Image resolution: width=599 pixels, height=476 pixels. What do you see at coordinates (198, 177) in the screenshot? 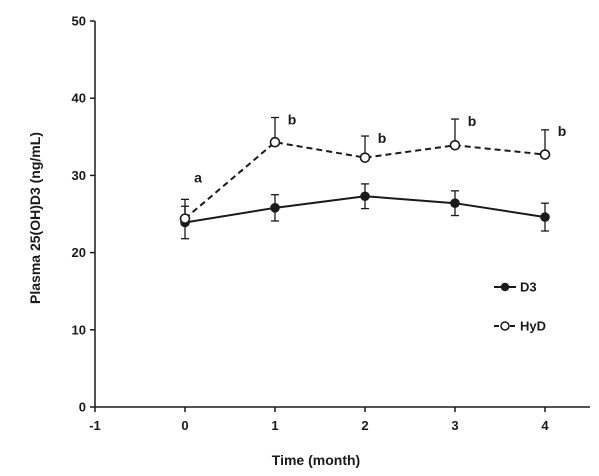
I see `significance-label: a` at bounding box center [198, 177].